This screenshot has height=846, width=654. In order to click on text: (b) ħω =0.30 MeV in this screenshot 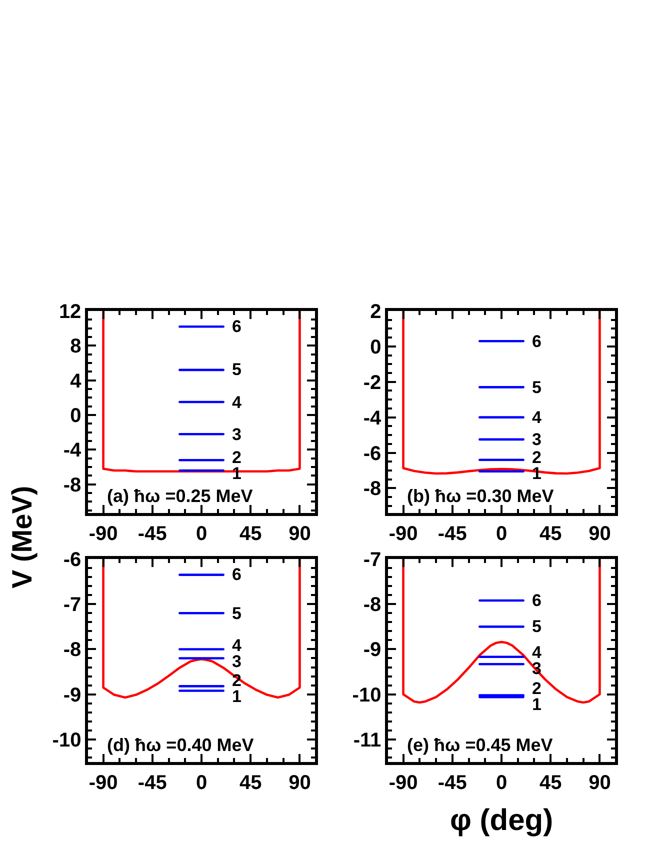, I will do `click(480, 496)`.